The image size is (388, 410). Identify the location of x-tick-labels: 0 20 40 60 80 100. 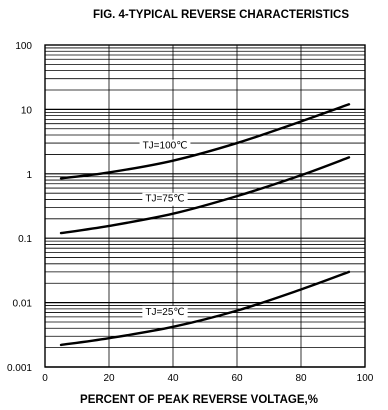
(208, 378).